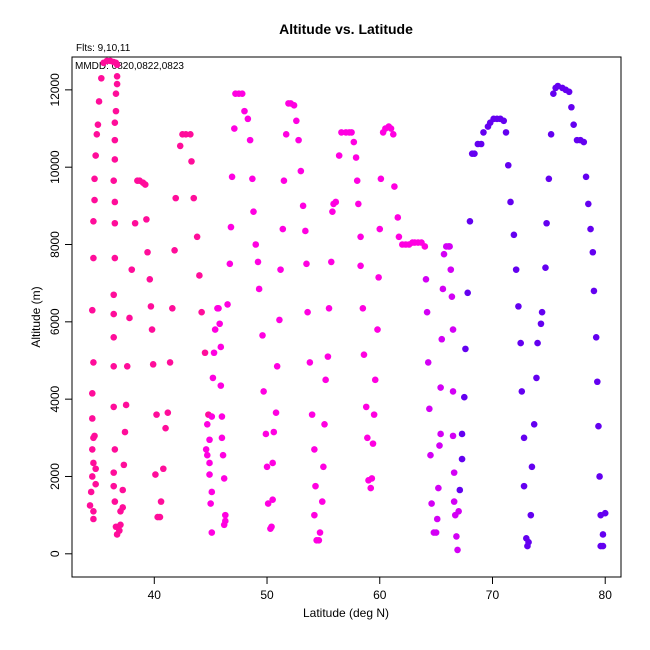 This screenshot has height=650, width=650. I want to click on y-axis-label: Altitude (m), so click(36, 316).